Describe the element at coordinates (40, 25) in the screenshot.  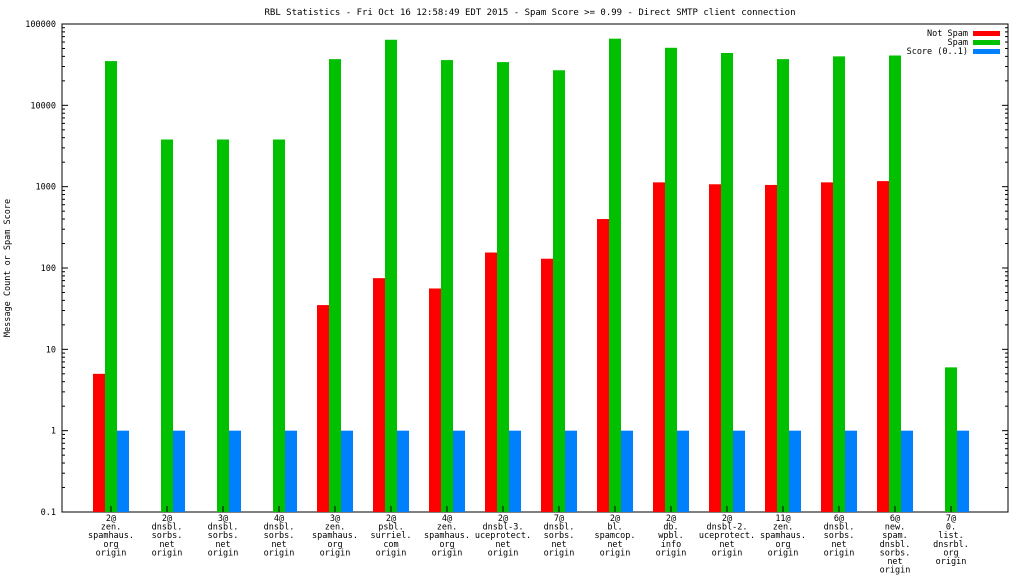
I see `y-tick-label: 100000` at that location.